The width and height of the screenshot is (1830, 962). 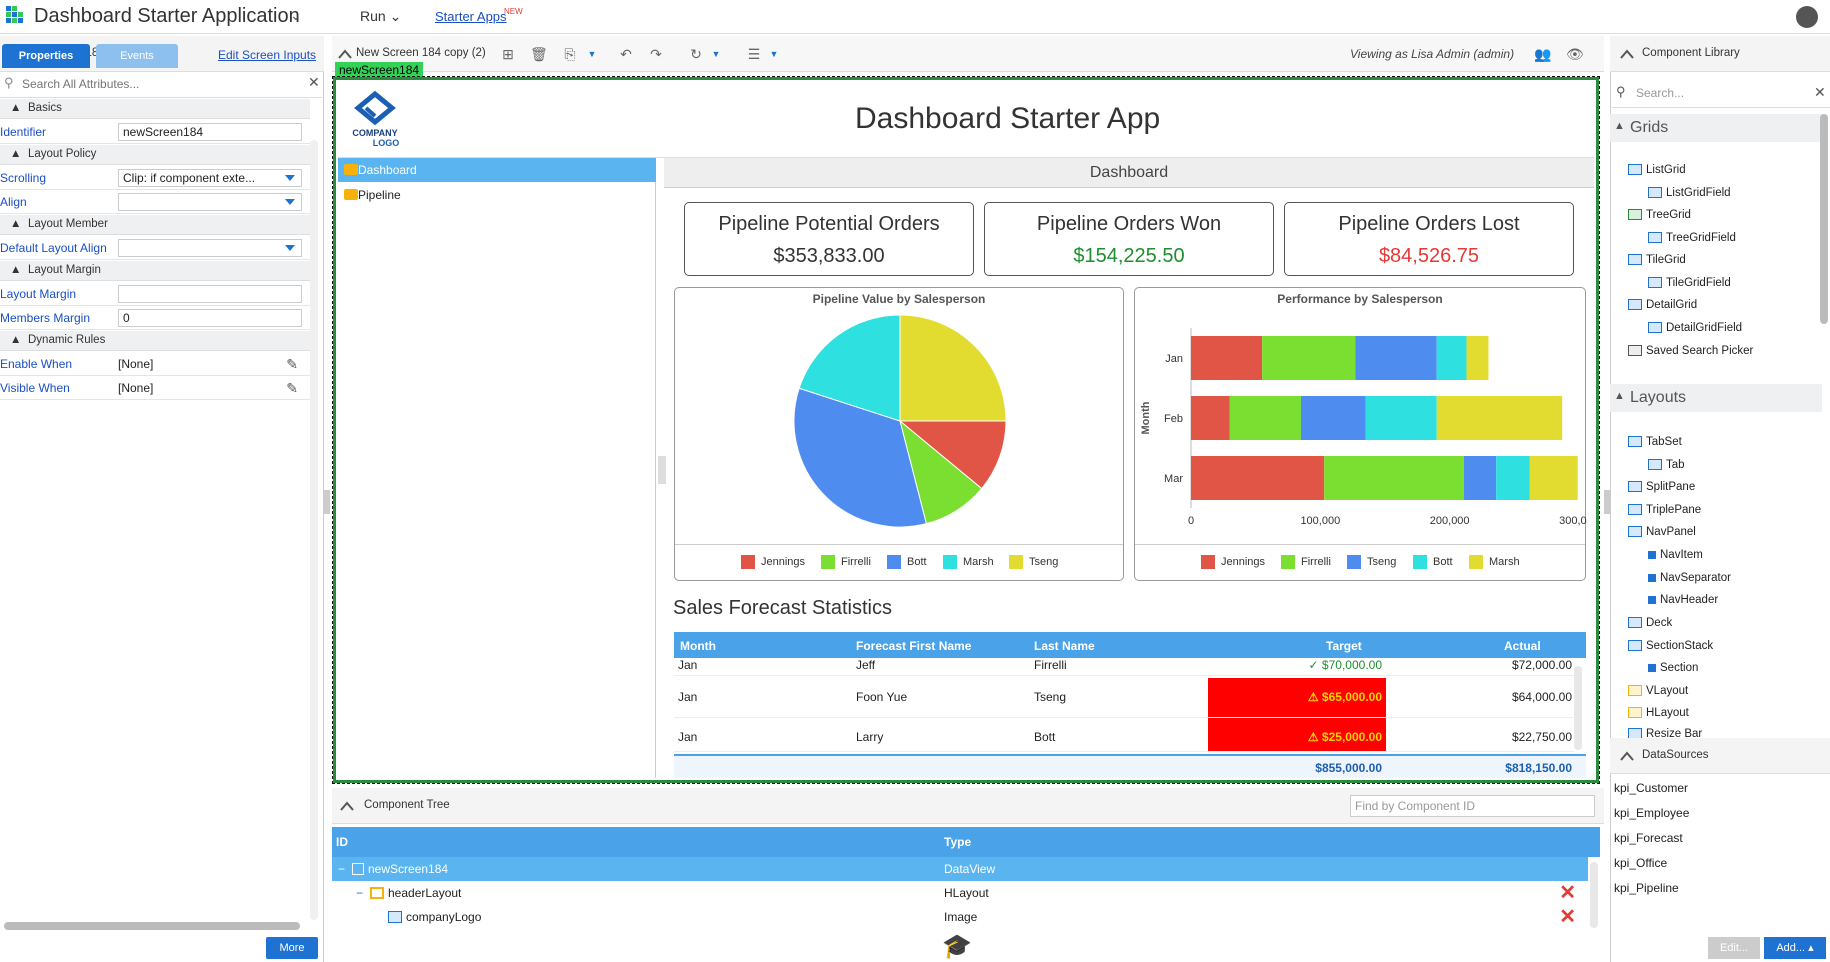 What do you see at coordinates (1344, 646) in the screenshot?
I see `col-header: Target` at bounding box center [1344, 646].